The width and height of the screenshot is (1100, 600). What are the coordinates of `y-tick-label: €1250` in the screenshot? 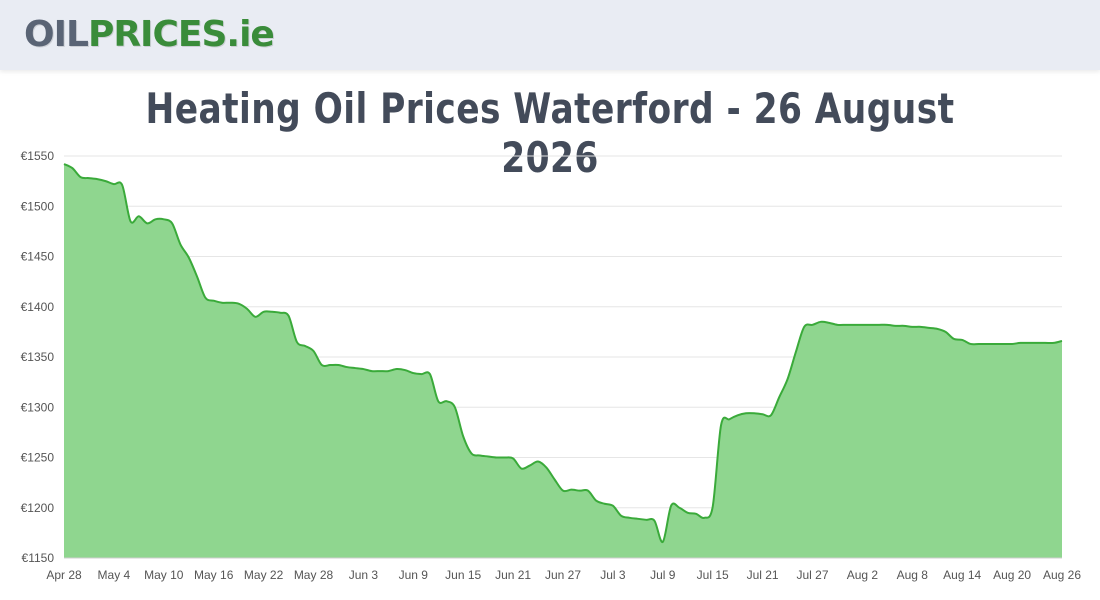 It's located at (38, 458).